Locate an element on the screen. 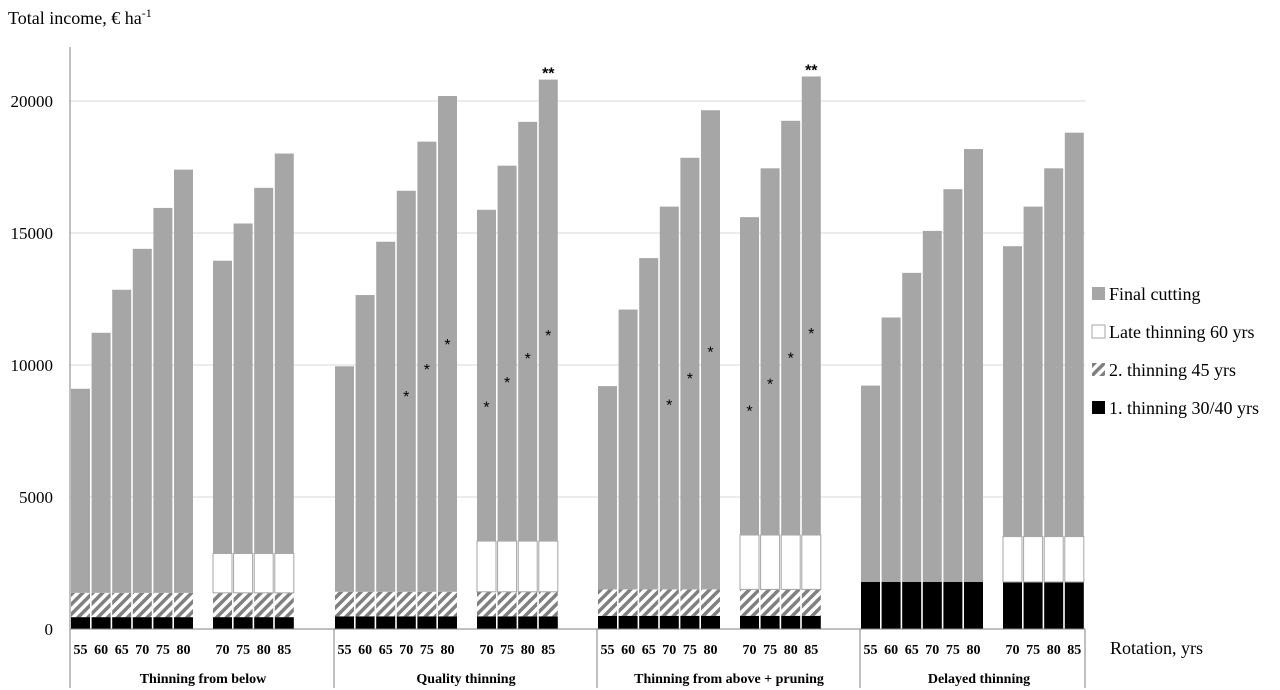 This screenshot has width=1280, height=690. legend-label-final-cutting: Final cutting is located at coordinates (1155, 294).